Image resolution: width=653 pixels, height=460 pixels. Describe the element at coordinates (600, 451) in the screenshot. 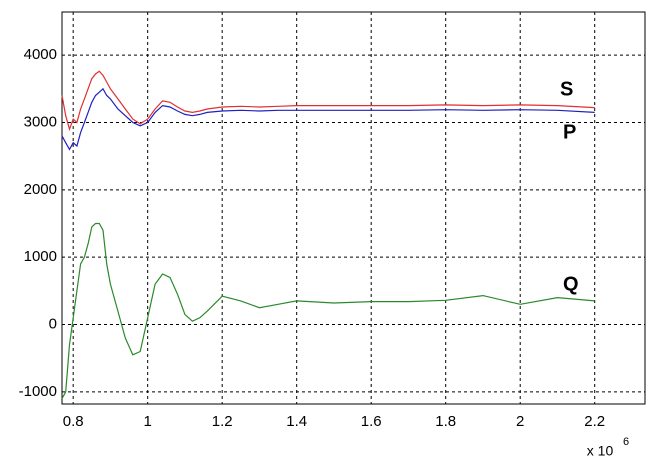

I see `x-multiplier: x 10` at that location.